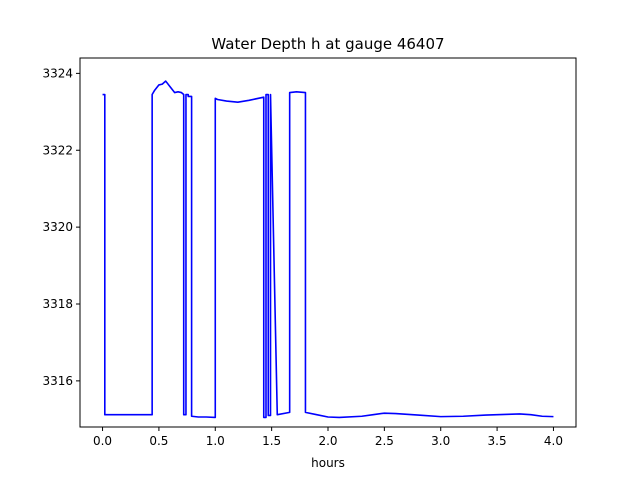 The width and height of the screenshot is (640, 484). Describe the element at coordinates (57, 381) in the screenshot. I see `y-tick-label: 3316` at that location.